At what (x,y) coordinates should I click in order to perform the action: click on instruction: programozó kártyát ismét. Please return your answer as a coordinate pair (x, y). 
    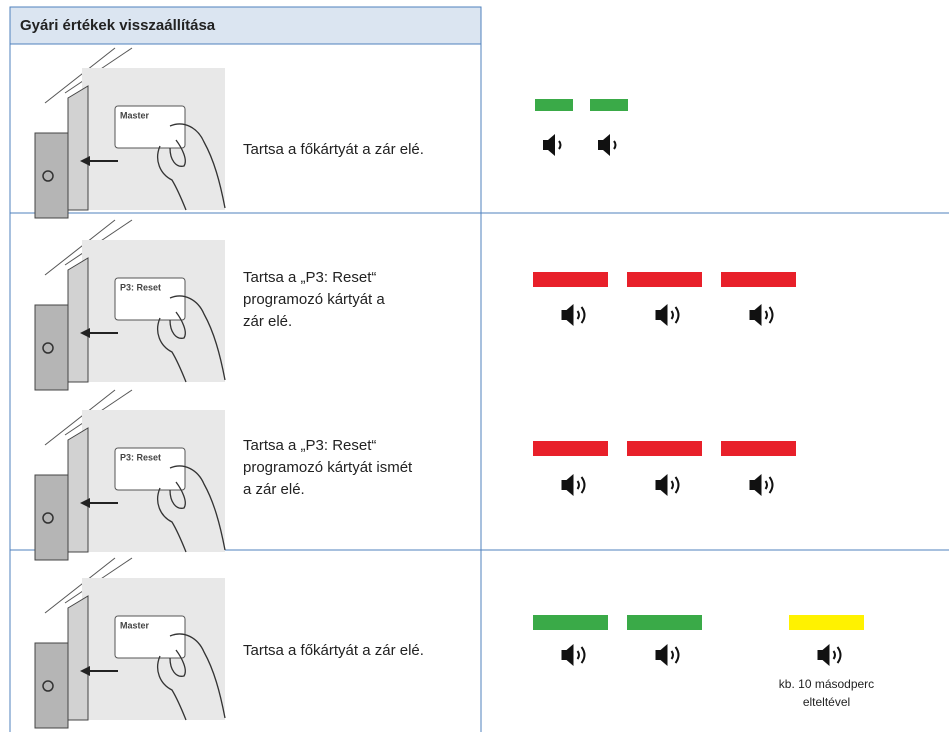
    Looking at the image, I should click on (328, 467).